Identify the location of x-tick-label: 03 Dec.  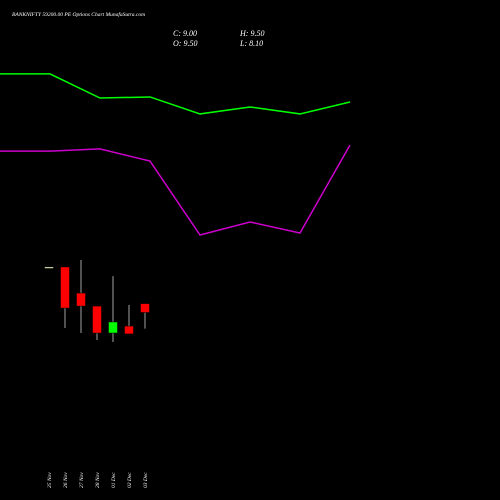
(146, 480).